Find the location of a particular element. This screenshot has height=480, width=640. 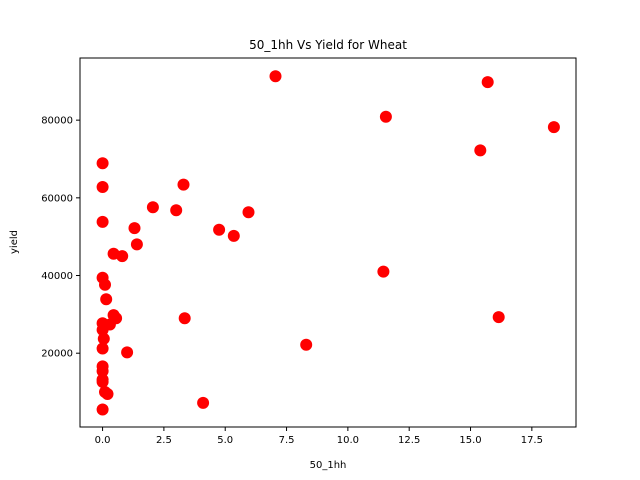

x-tick-label: 2.5 is located at coordinates (164, 440).